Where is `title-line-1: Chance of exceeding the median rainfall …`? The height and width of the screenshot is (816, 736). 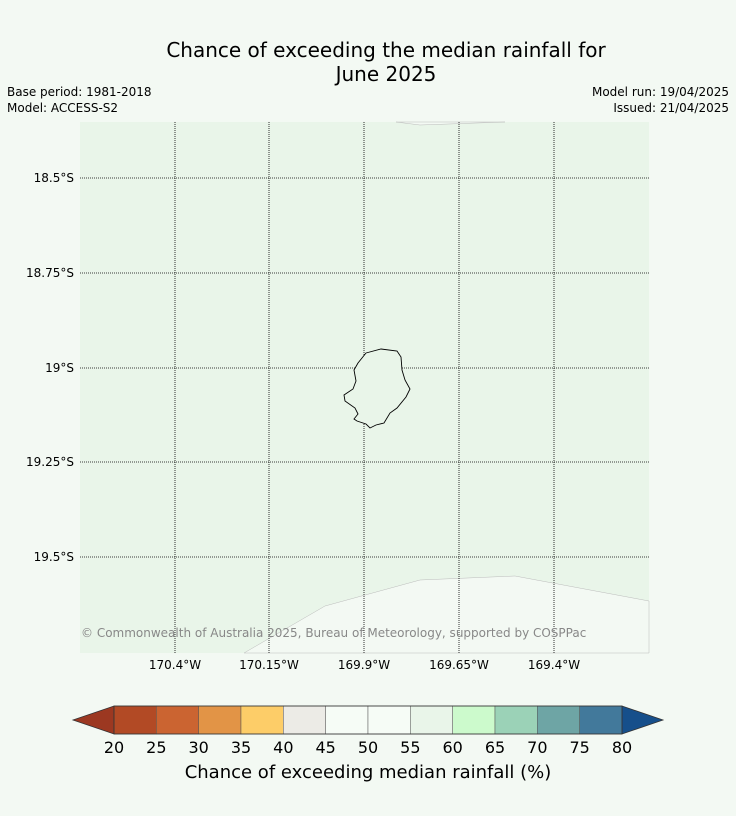 title-line-1: Chance of exceeding the median rainfall … is located at coordinates (386, 50).